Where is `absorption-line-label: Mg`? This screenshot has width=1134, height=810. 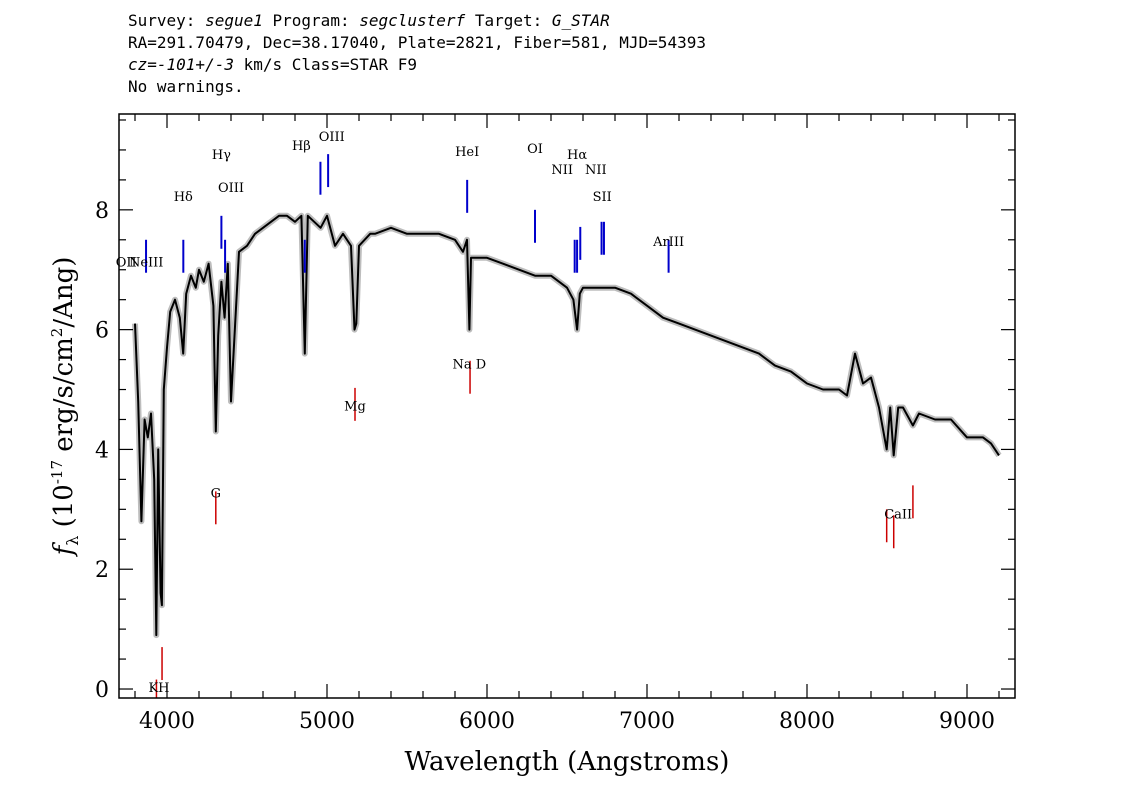 absorption-line-label: Mg is located at coordinates (355, 406).